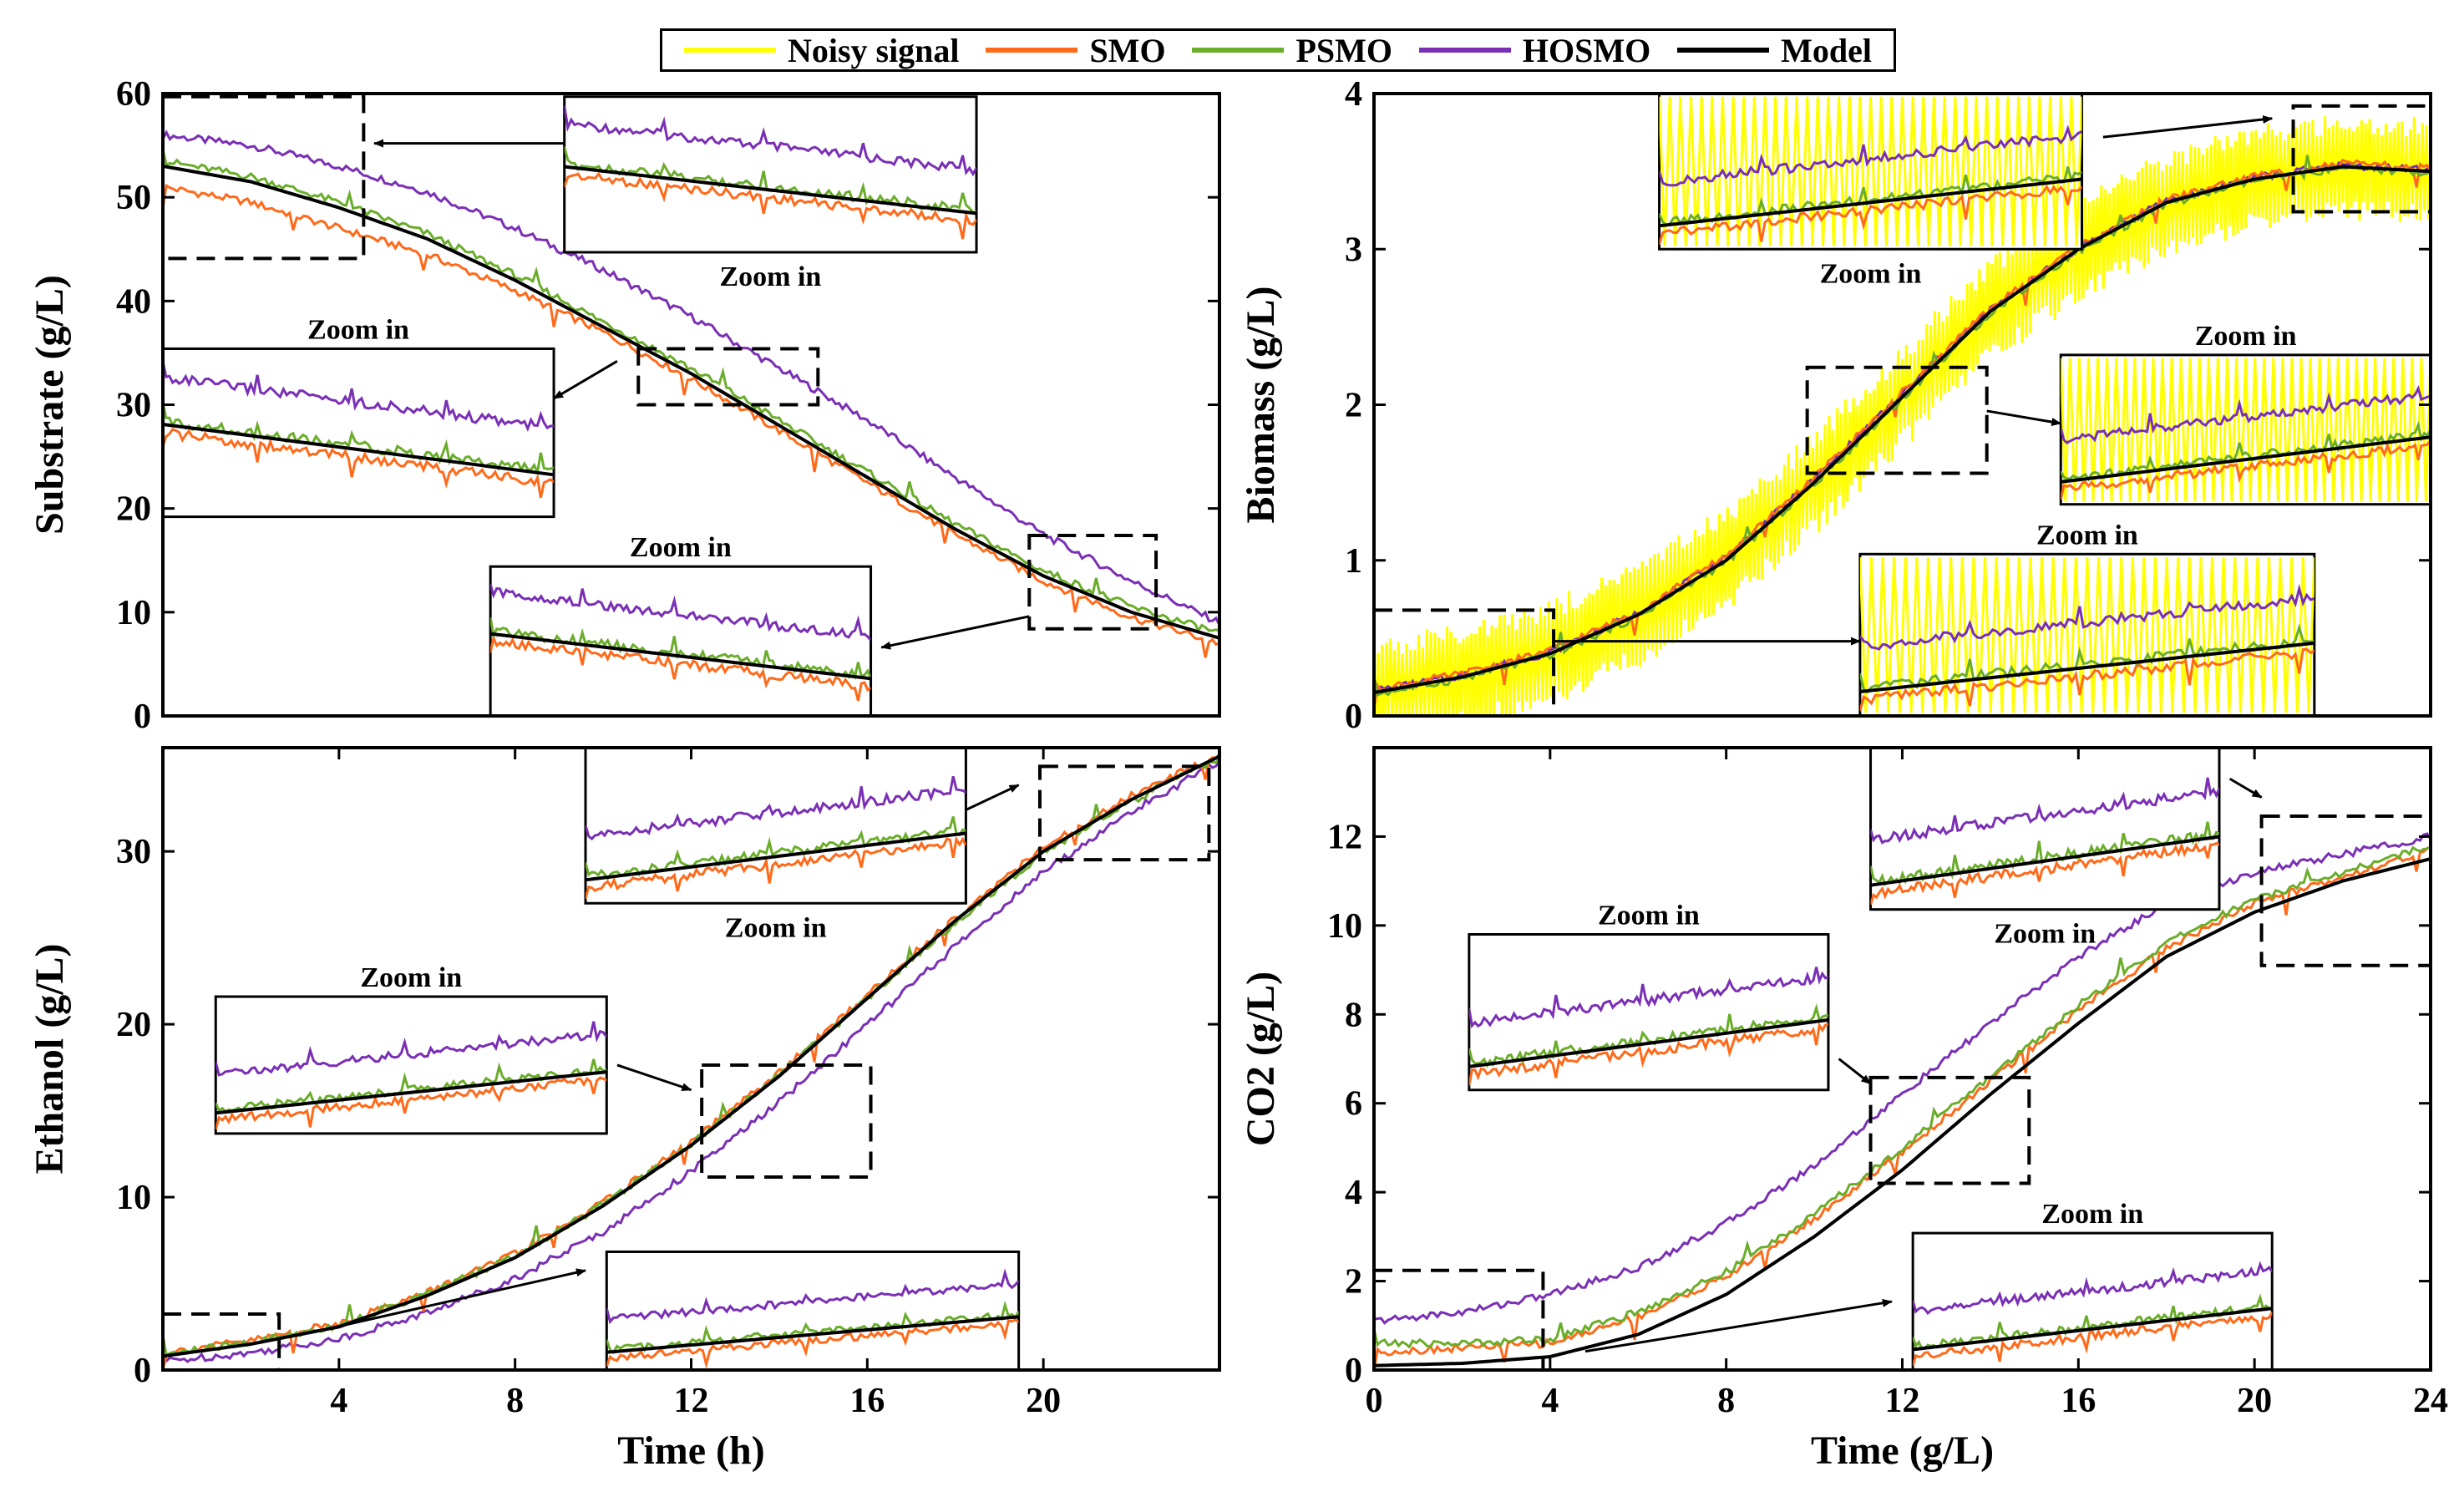 Image resolution: width=2464 pixels, height=1497 pixels. Describe the element at coordinates (1261, 1059) in the screenshot. I see `y-axis-label: CO2 (g/L)` at that location.